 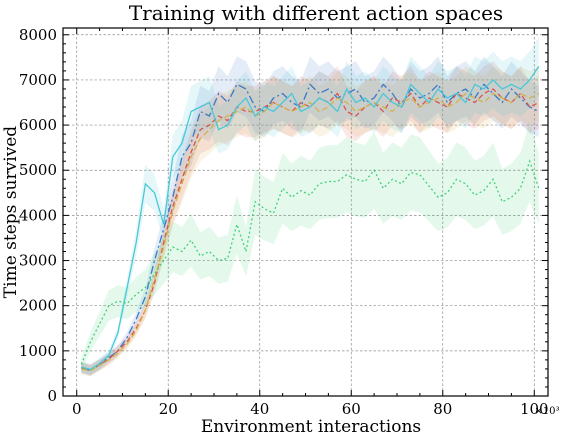 I want to click on y-tick-label: 7000, so click(x=38, y=80).